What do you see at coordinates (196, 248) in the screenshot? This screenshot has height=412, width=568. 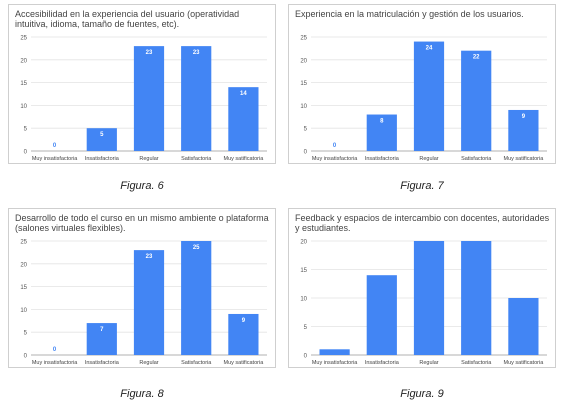 I see `data-label: 25` at bounding box center [196, 248].